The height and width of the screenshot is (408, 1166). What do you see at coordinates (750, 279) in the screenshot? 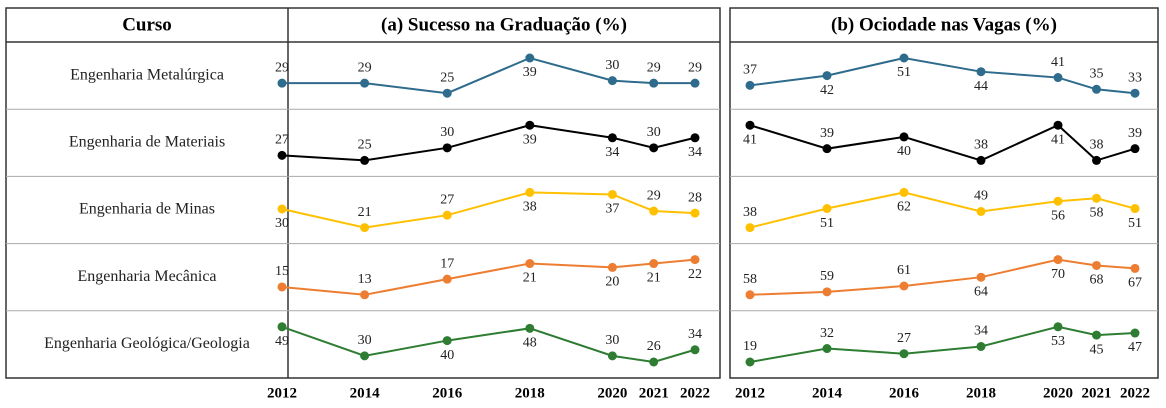
I see `data-label: 58` at bounding box center [750, 279].